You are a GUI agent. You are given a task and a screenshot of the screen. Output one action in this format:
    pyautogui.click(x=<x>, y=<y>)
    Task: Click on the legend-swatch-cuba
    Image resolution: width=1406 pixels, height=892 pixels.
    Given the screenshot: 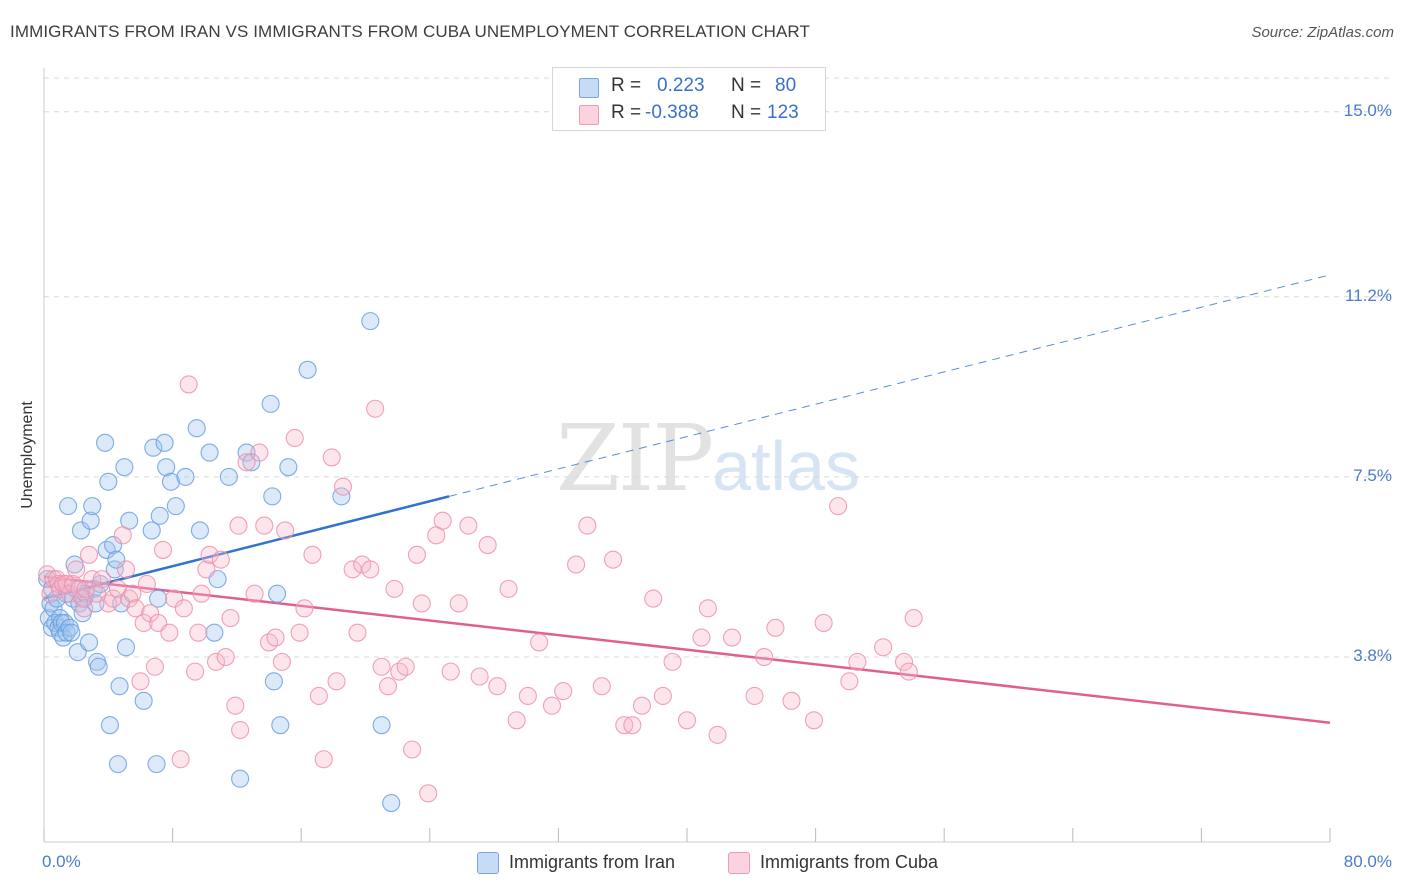 What is the action you would take?
    pyautogui.click(x=739, y=863)
    